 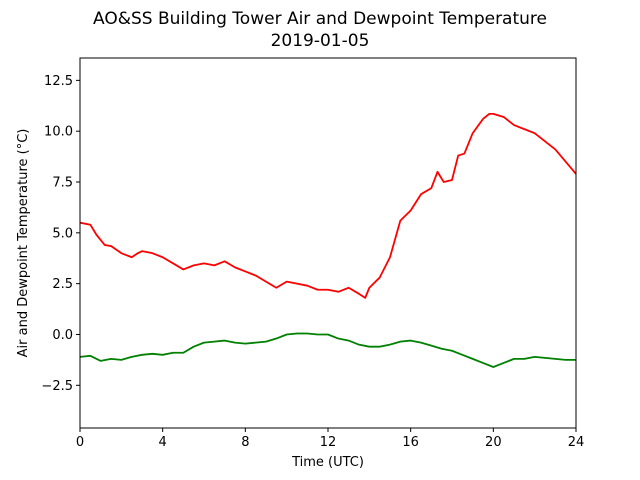 I want to click on y-tick-label: 5.0, so click(x=62, y=233).